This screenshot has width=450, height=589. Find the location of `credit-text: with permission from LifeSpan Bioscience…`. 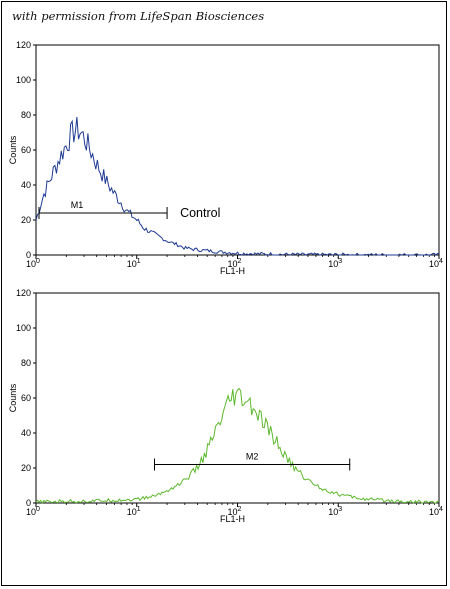

credit-text: with permission from LifeSpan Bioscience… is located at coordinates (138, 16).